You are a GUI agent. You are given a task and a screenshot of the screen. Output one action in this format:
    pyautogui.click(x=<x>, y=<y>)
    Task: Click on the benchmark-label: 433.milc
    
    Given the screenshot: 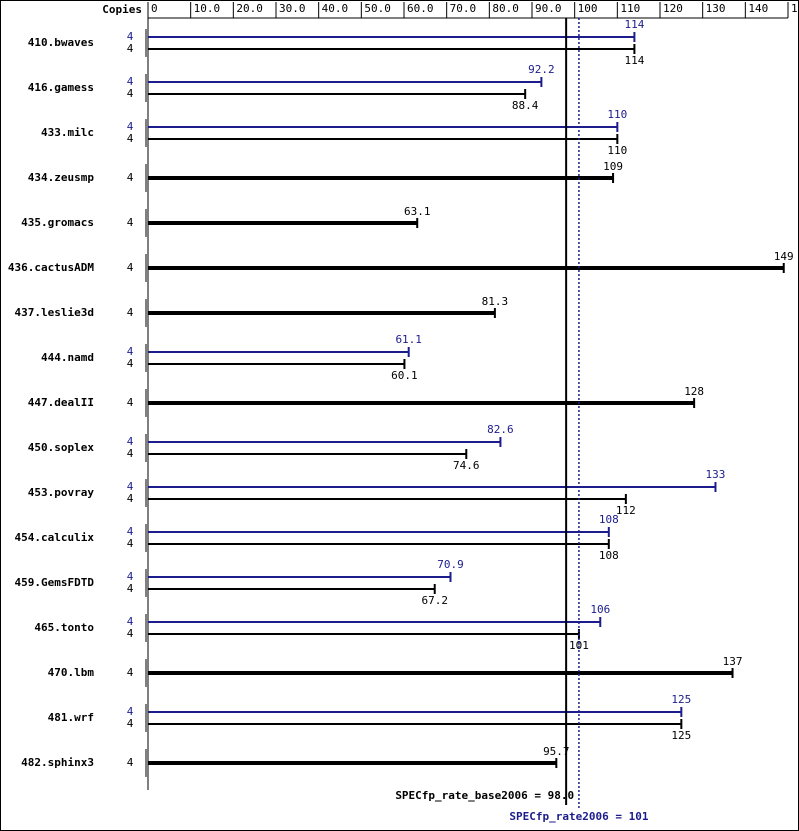 What is the action you would take?
    pyautogui.click(x=67, y=132)
    